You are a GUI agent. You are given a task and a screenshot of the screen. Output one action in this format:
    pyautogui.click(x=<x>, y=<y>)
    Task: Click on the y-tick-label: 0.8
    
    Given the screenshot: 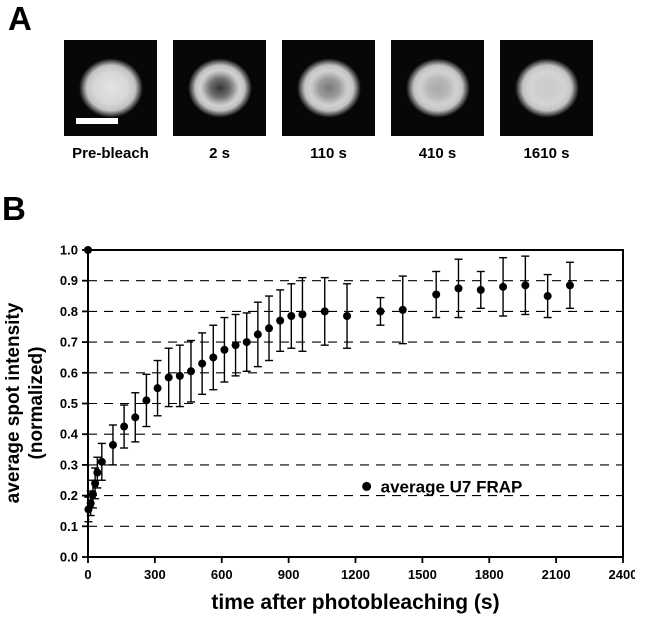 What is the action you would take?
    pyautogui.click(x=69, y=311)
    